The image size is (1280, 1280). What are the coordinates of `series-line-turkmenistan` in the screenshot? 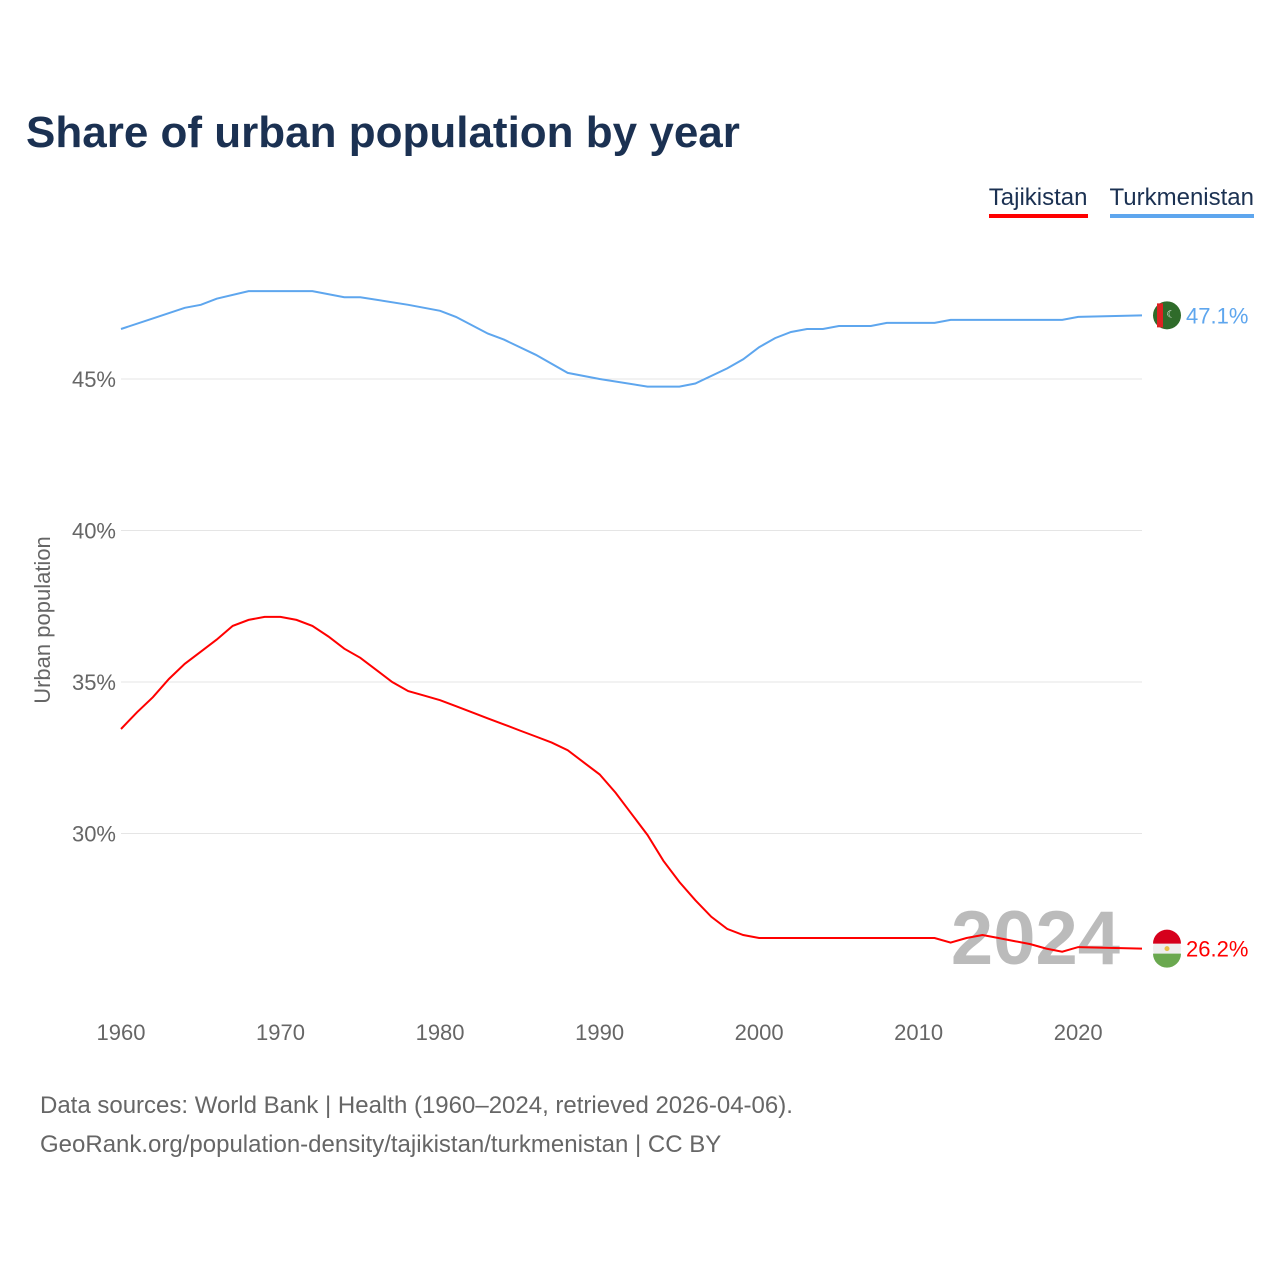 It's located at (631, 339).